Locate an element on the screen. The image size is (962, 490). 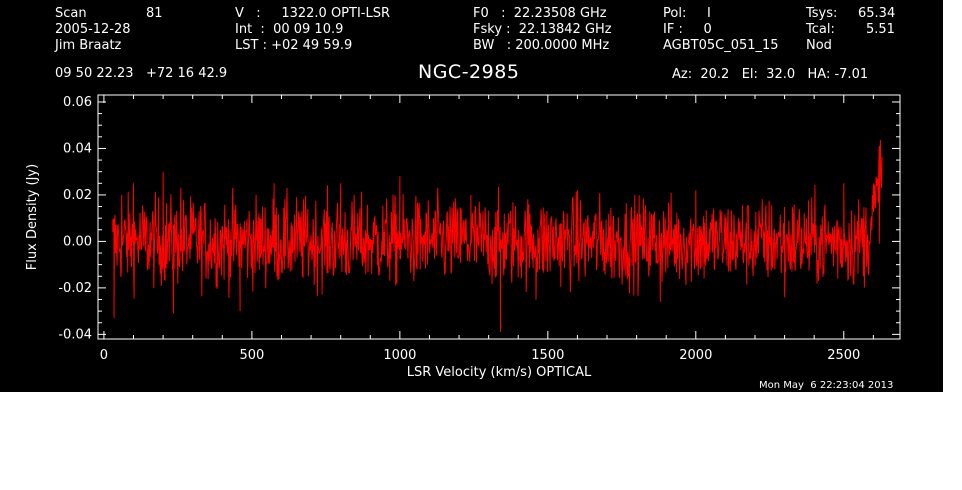
y-tick-label: -0.04 is located at coordinates (75, 334).